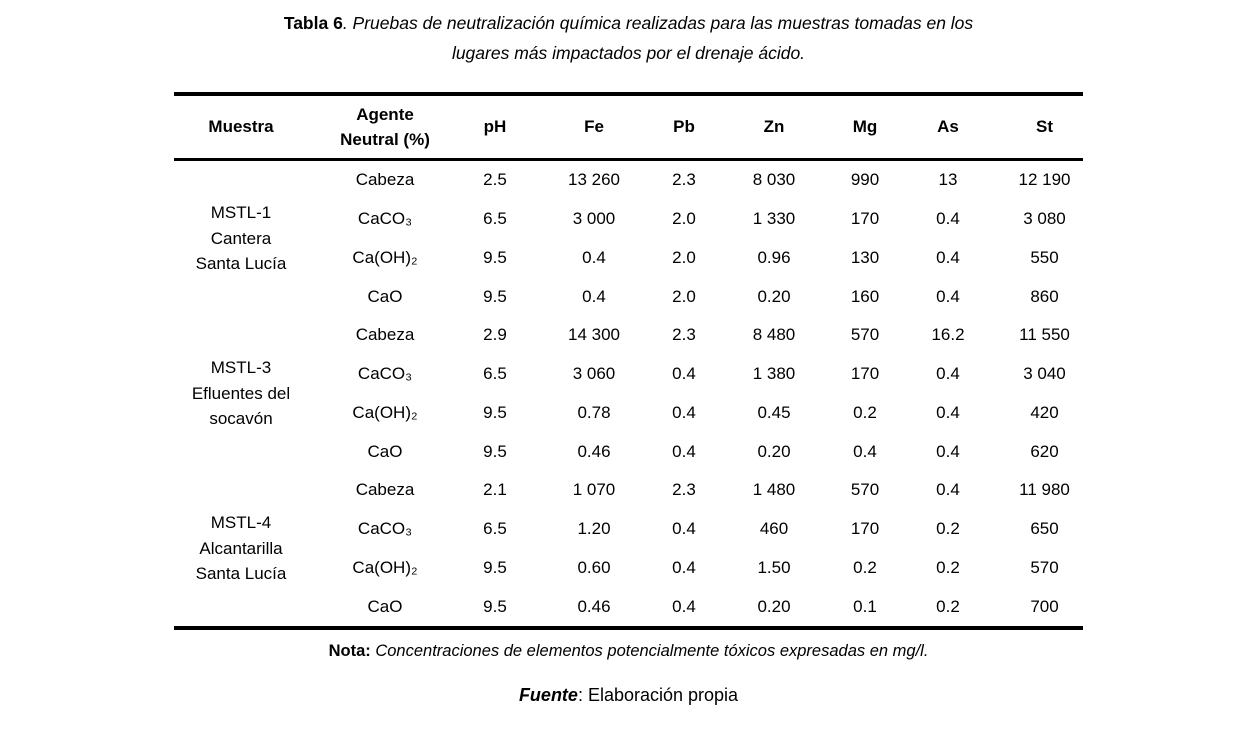 The height and width of the screenshot is (734, 1240). What do you see at coordinates (1044, 567) in the screenshot?
I see `cell-st: 570` at bounding box center [1044, 567].